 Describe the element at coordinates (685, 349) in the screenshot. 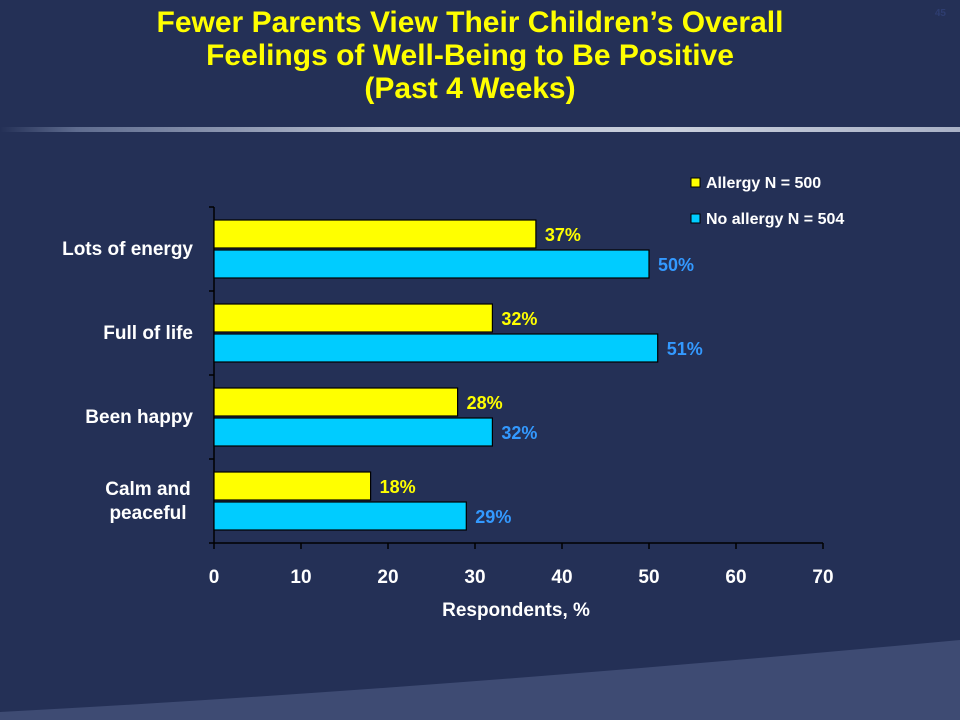

I see `value-label-no-allergy: 51%` at that location.